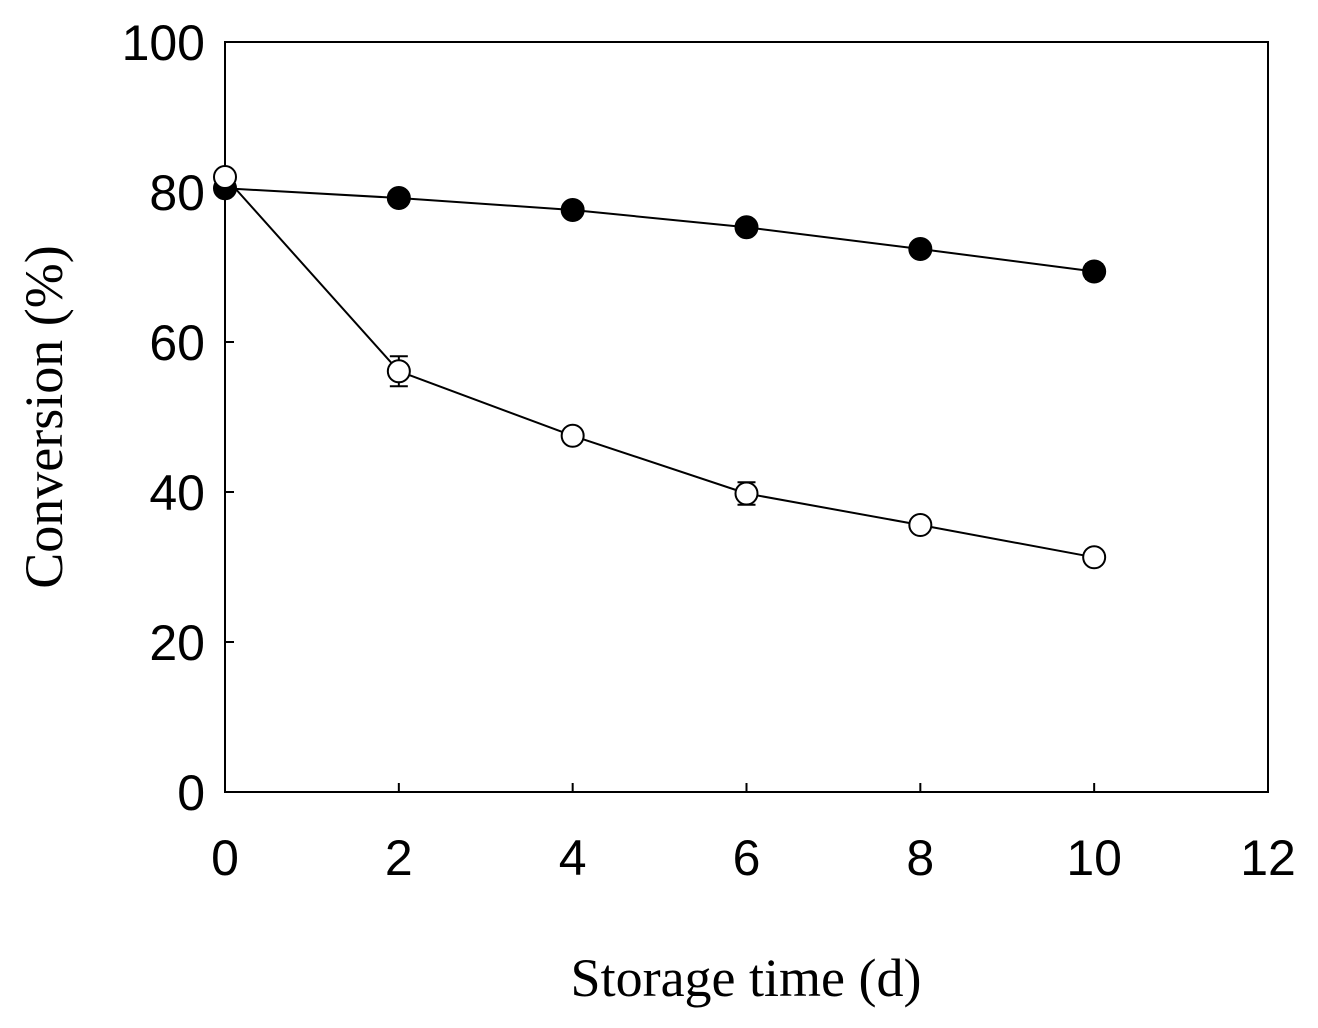  I want to click on y-axis-title: Conversion (%), so click(44, 416).